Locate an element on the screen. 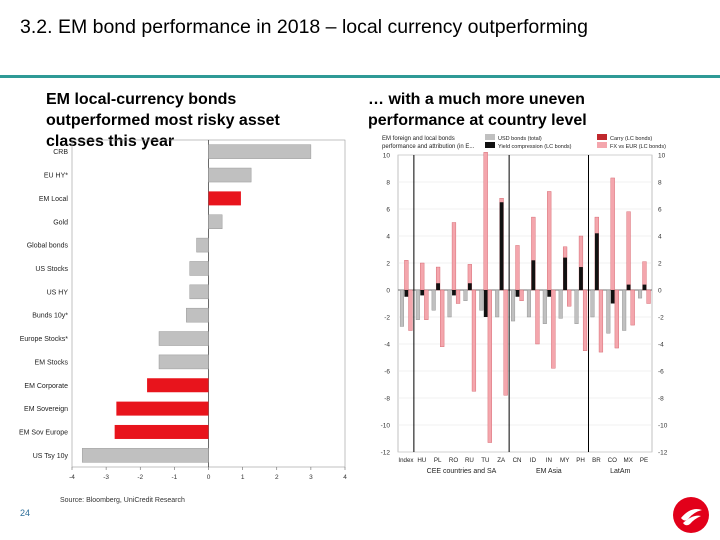  y-tick-label: -12 is located at coordinates (386, 453).